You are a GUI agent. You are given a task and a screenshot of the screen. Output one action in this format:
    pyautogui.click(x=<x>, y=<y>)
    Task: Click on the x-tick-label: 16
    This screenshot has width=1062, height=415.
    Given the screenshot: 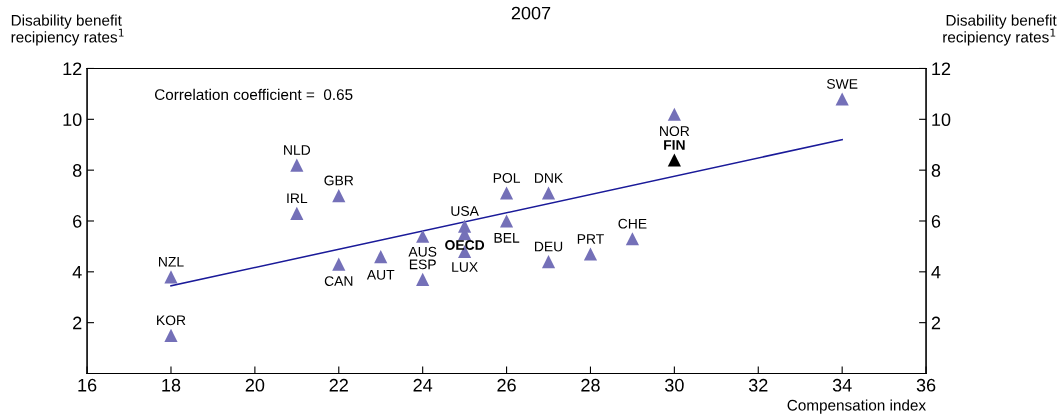 What is the action you would take?
    pyautogui.click(x=87, y=385)
    